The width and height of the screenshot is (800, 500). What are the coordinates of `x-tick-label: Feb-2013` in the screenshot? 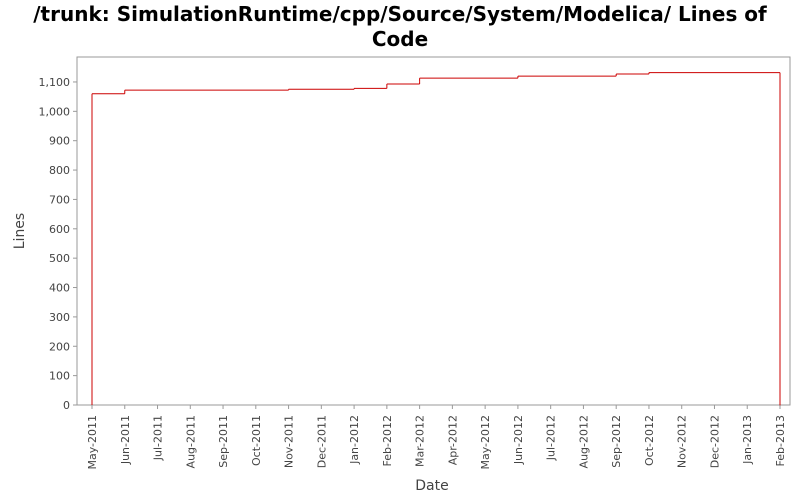 It's located at (780, 440).